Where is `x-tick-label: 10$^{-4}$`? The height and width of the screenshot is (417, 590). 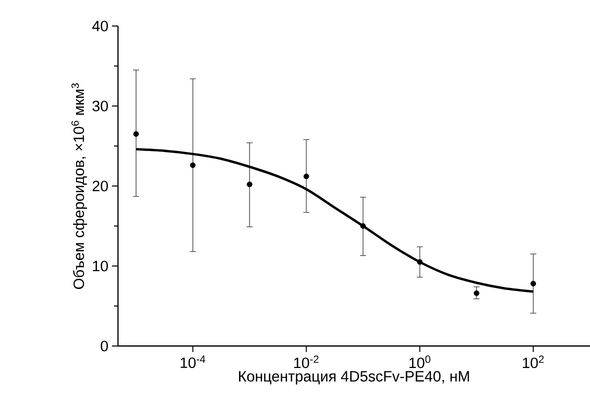
x-tick-label: 10$^{-4}$ is located at coordinates (193, 362).